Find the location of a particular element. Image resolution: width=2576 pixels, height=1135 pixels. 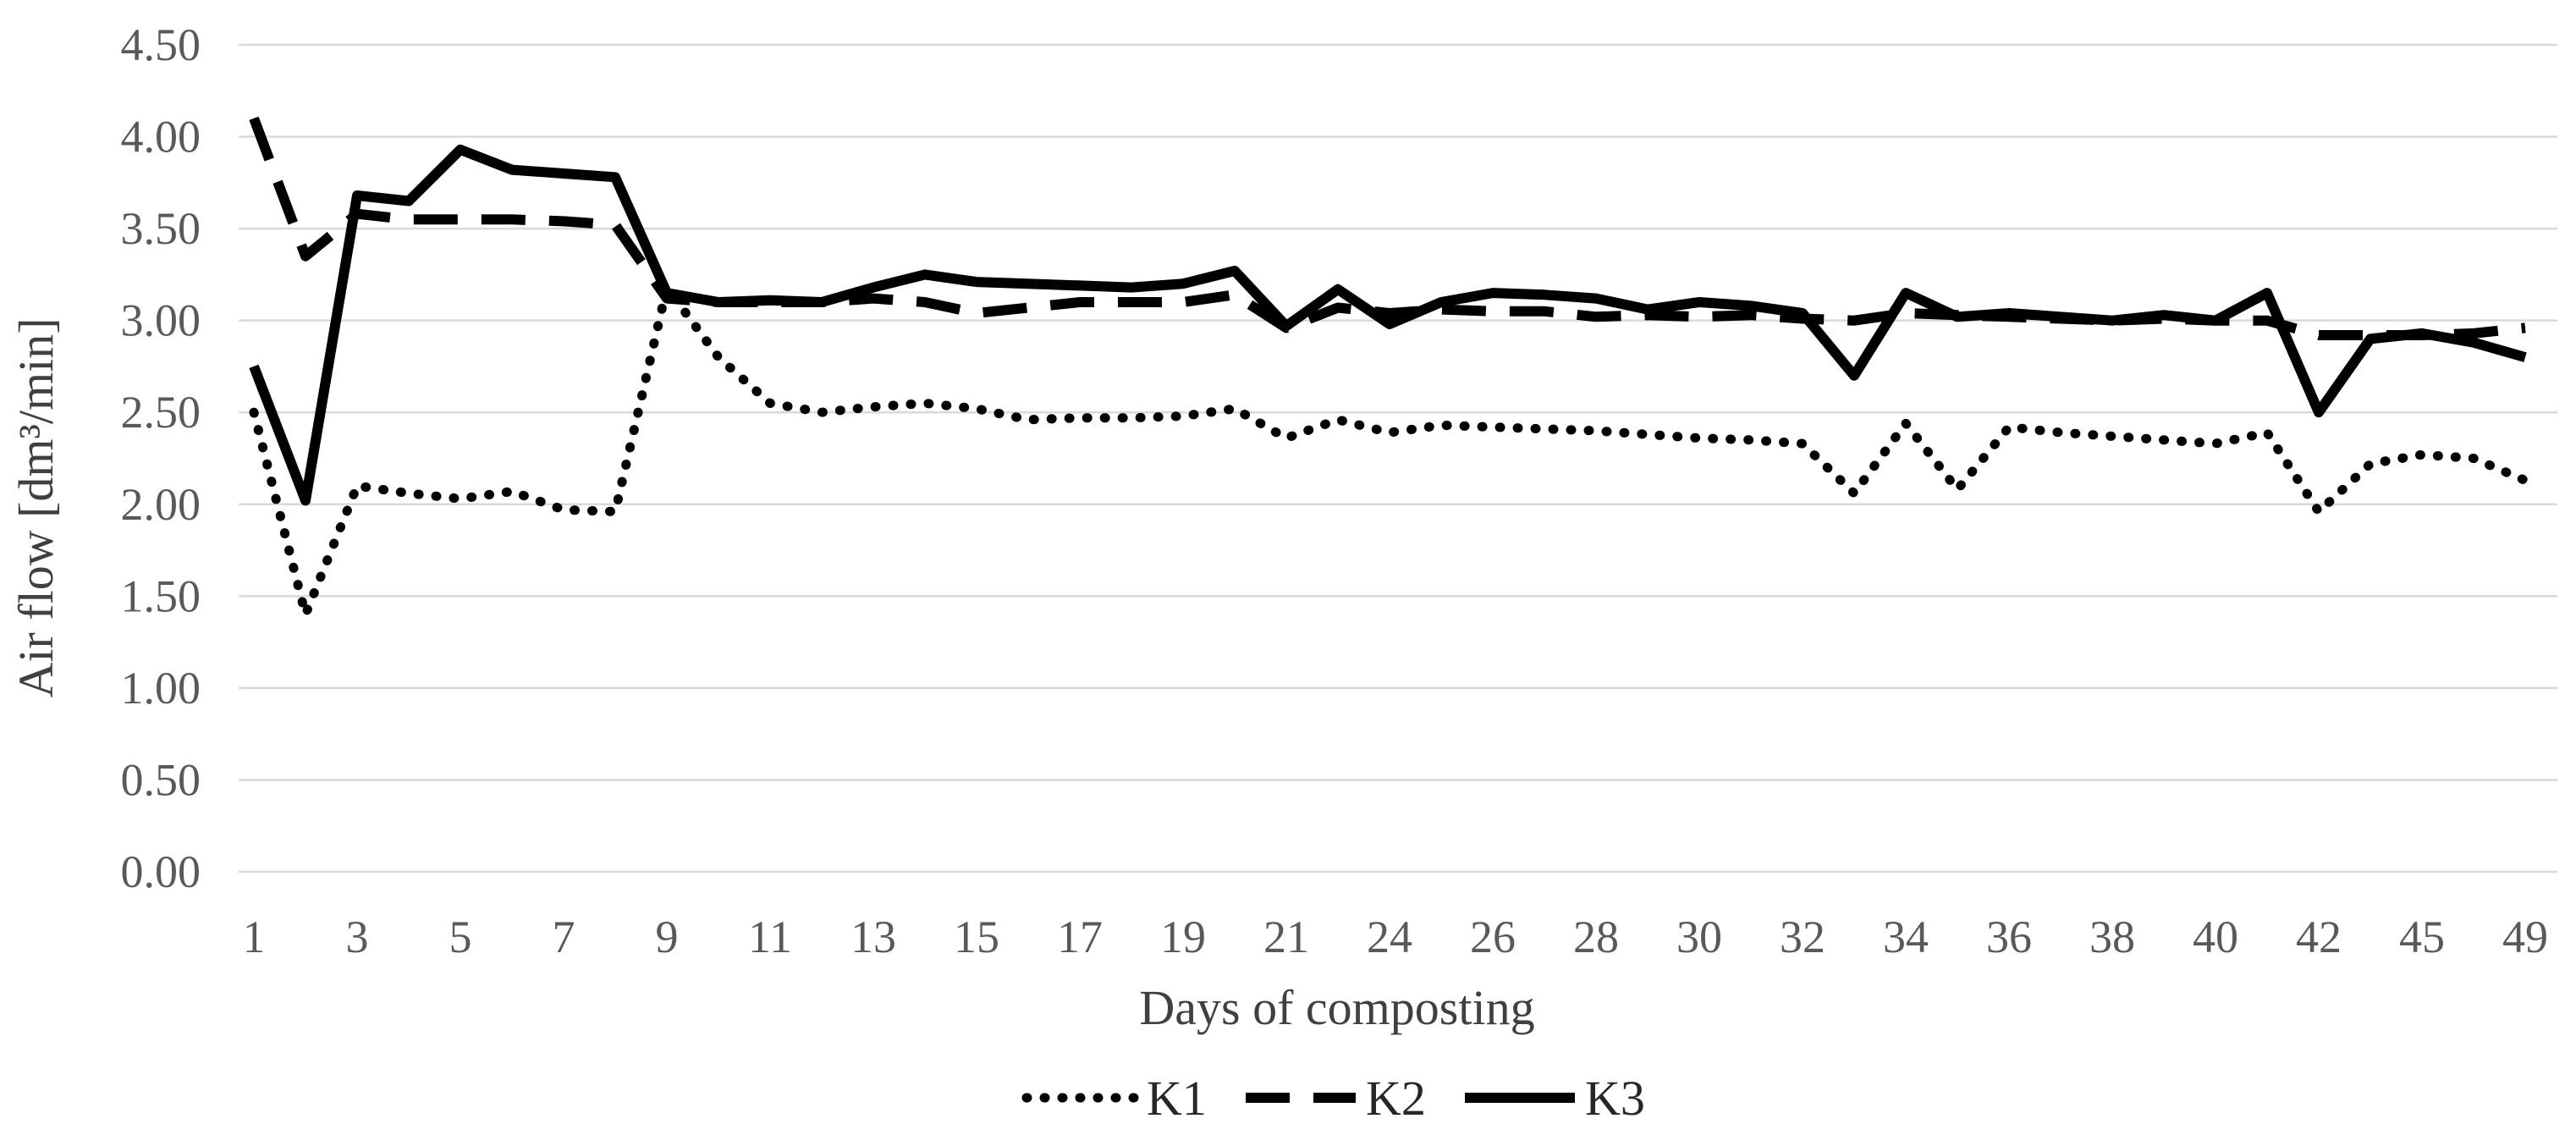

x-tick-label-15: 15 is located at coordinates (977, 937).